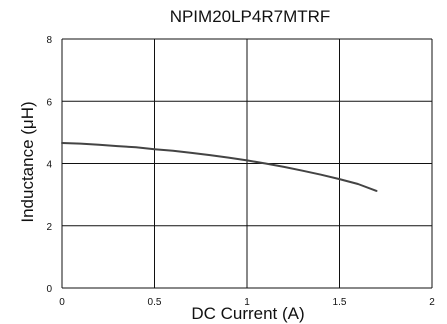  I want to click on y-tick-label: 6, so click(49, 102).